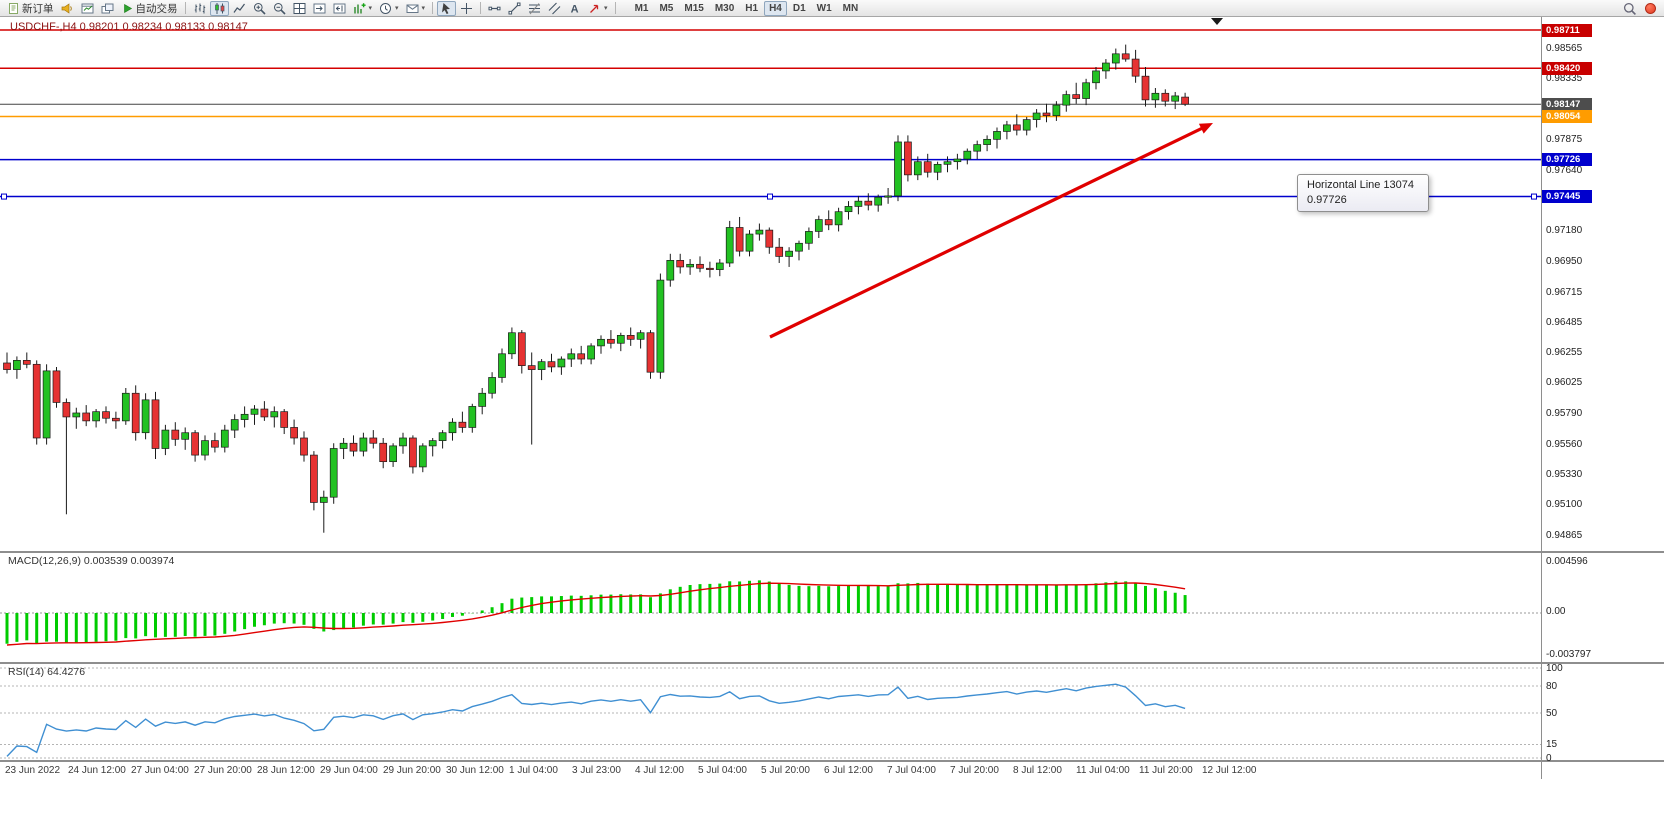 Image resolution: width=1664 pixels, height=829 pixels. I want to click on time-axis-label: 28 Jun 12:00, so click(286, 770).